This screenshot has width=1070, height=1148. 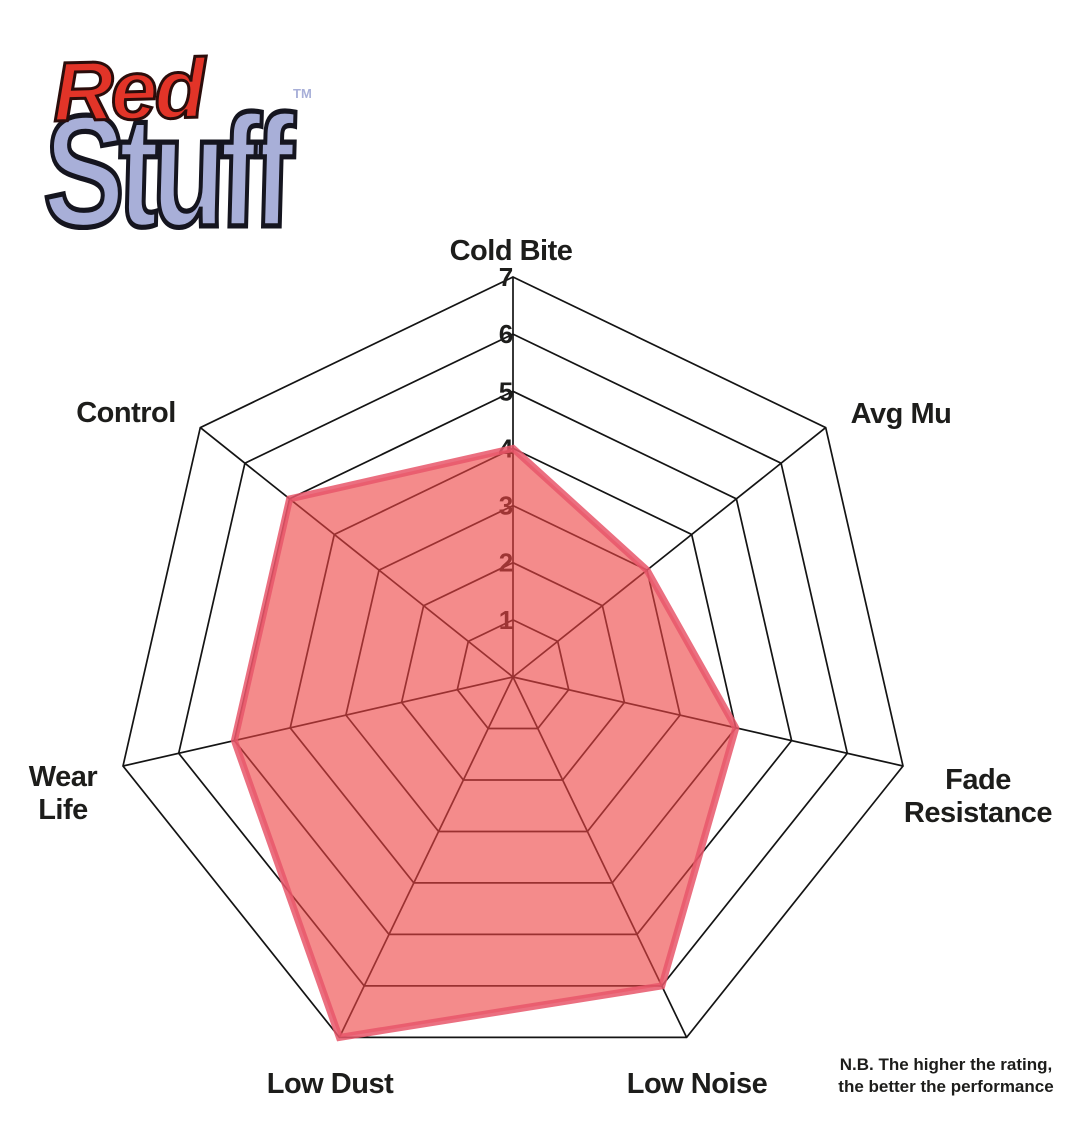 I want to click on scale-tick-7: 7, so click(x=506, y=277).